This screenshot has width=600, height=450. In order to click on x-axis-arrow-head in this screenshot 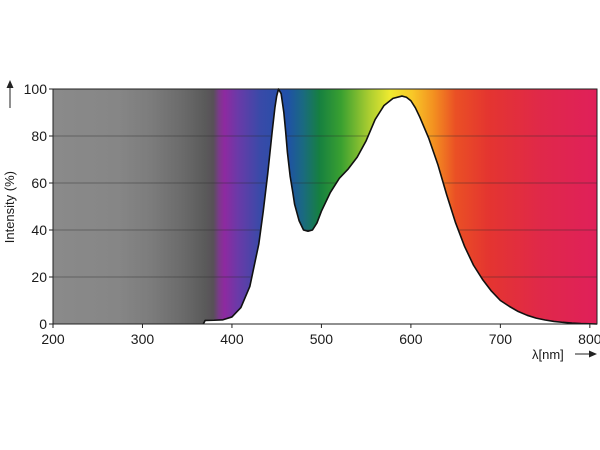, I will do `click(593, 354)`.